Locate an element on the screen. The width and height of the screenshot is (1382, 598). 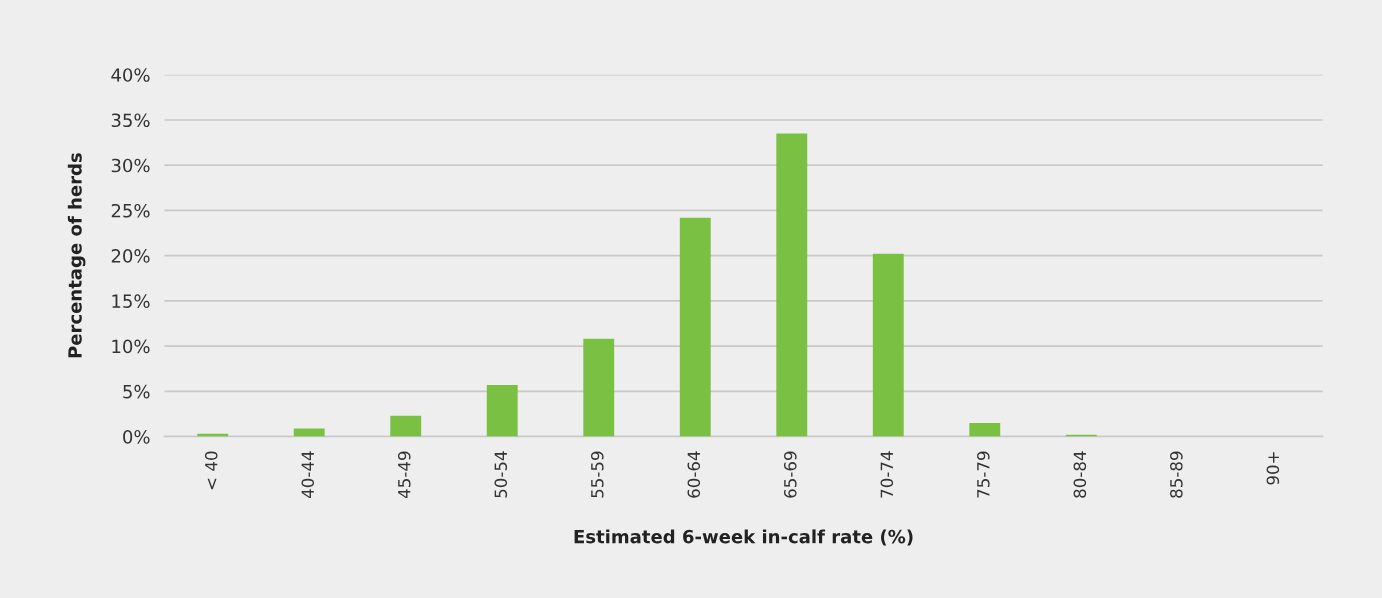
x-tick-label: 45-49 is located at coordinates (404, 475).